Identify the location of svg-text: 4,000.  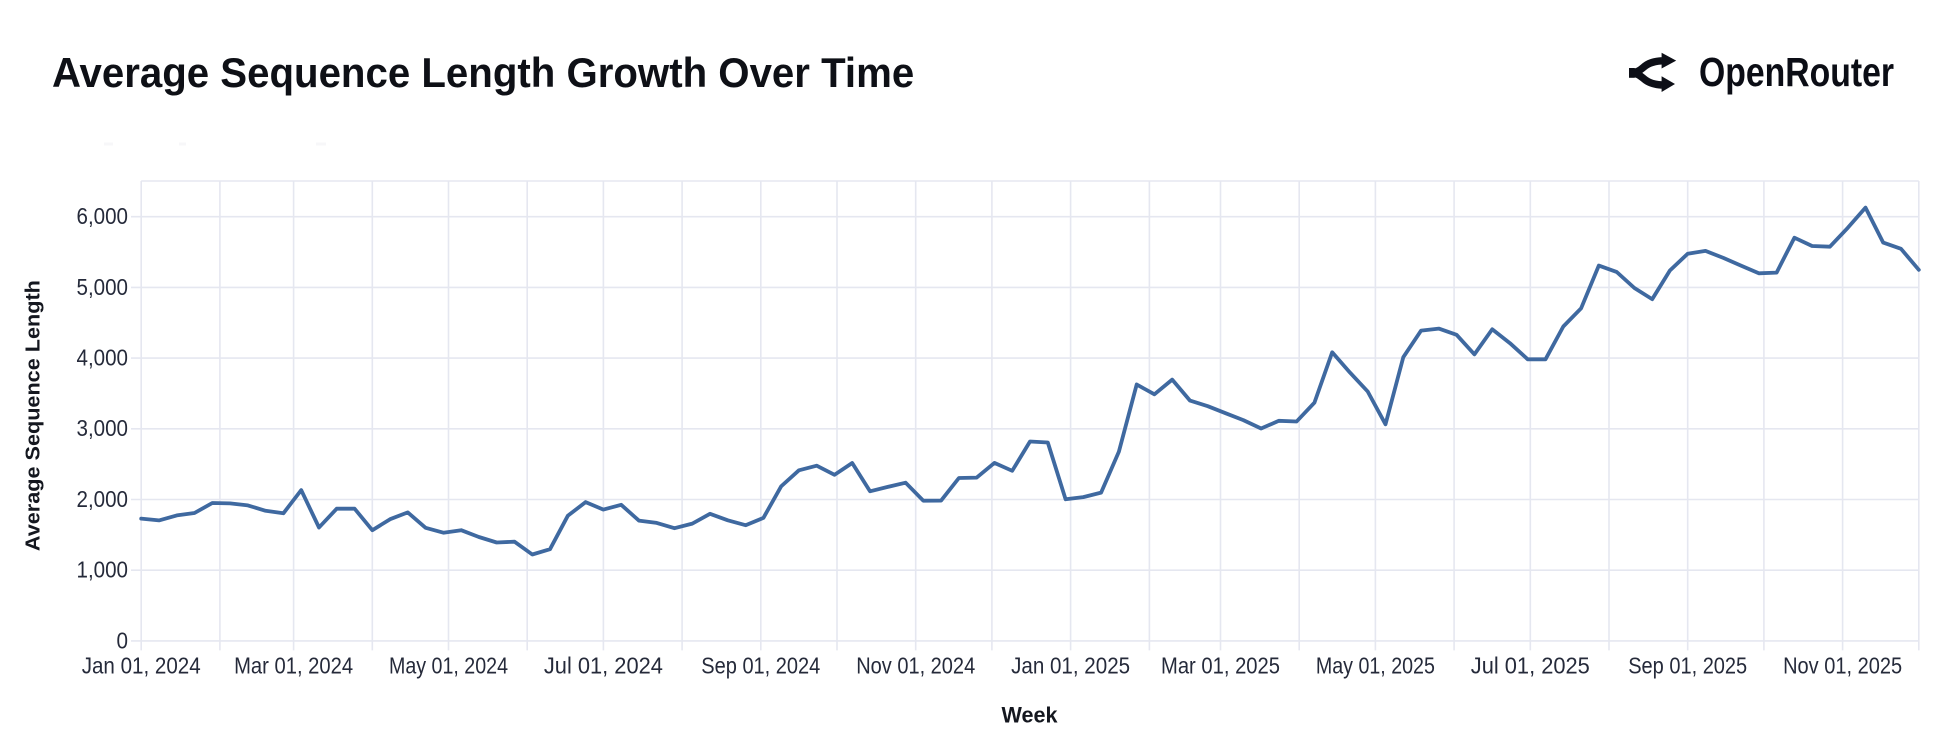
(103, 358).